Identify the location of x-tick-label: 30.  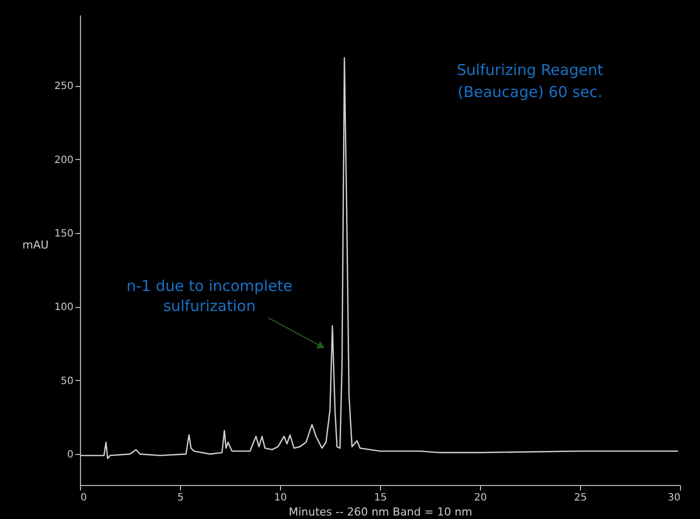
(674, 498).